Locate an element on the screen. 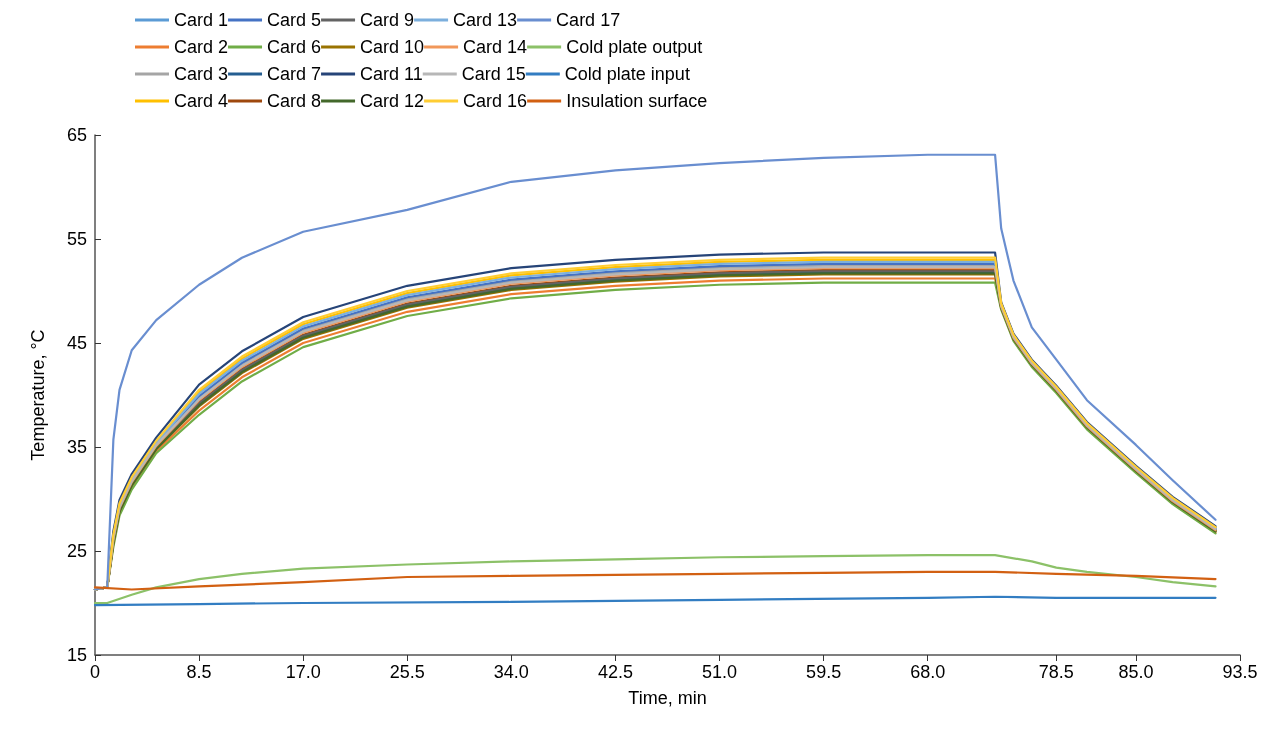  x-tick-label: 51.0 is located at coordinates (720, 672).